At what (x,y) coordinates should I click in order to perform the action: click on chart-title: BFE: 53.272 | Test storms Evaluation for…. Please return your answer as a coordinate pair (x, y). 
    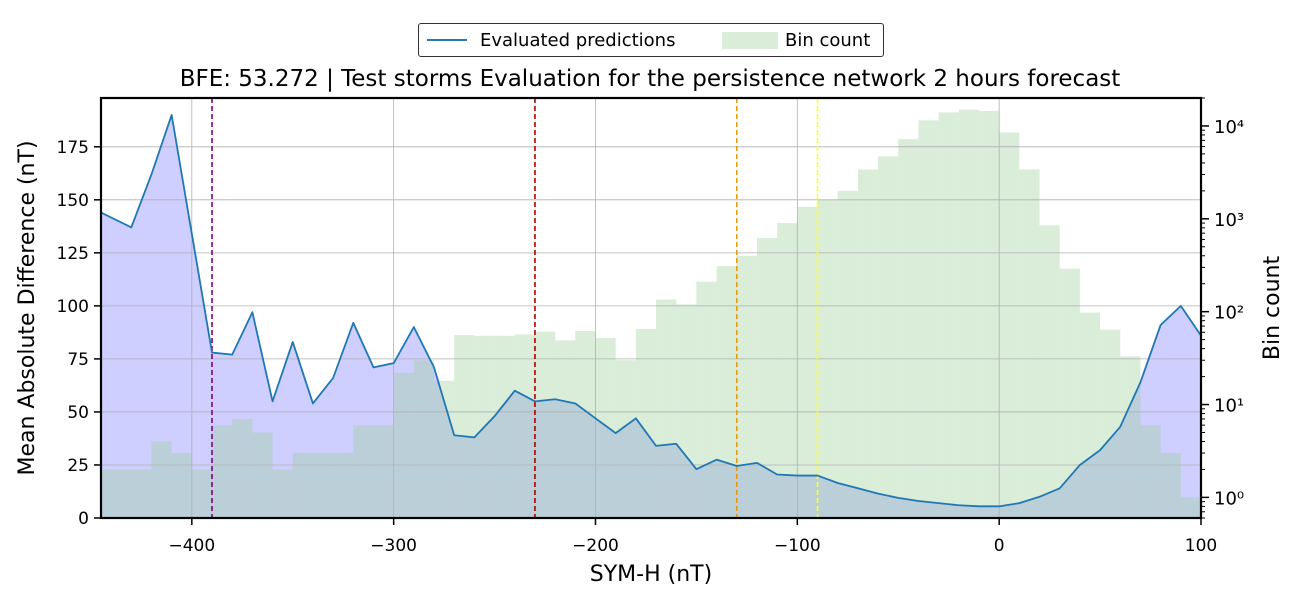
    Looking at the image, I should click on (650, 79).